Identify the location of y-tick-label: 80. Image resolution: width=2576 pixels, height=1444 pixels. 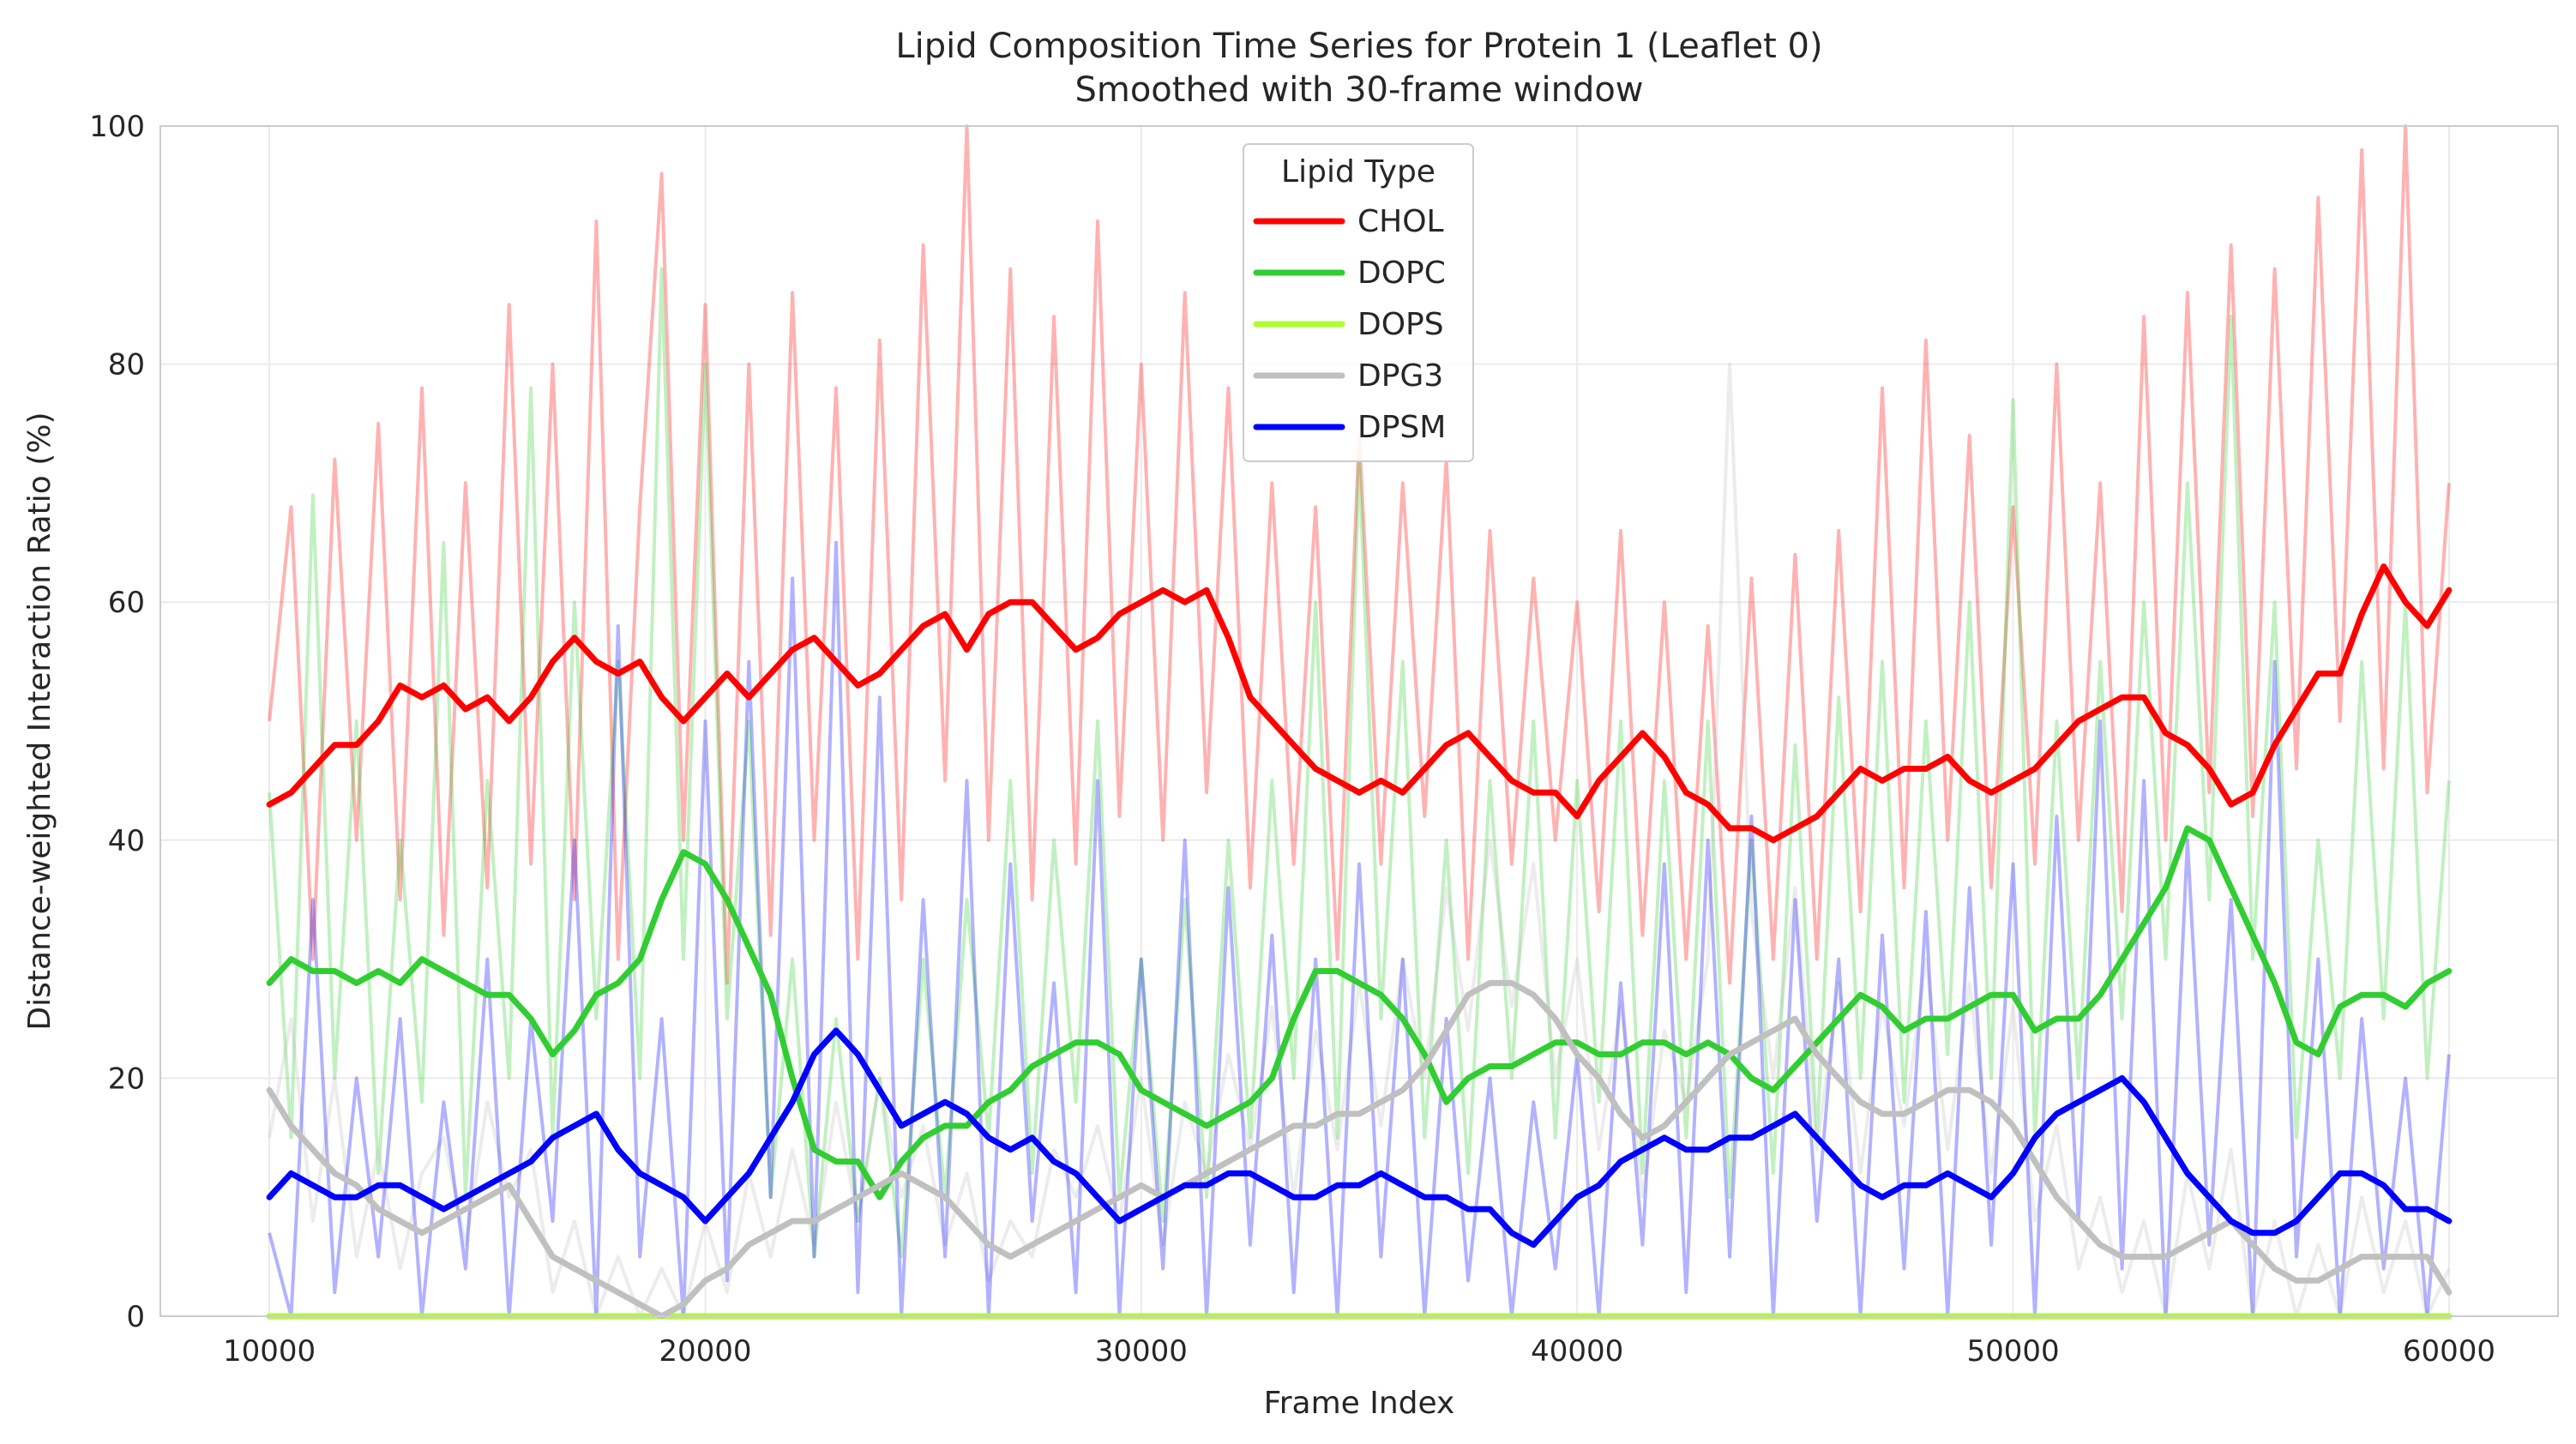
(126, 365).